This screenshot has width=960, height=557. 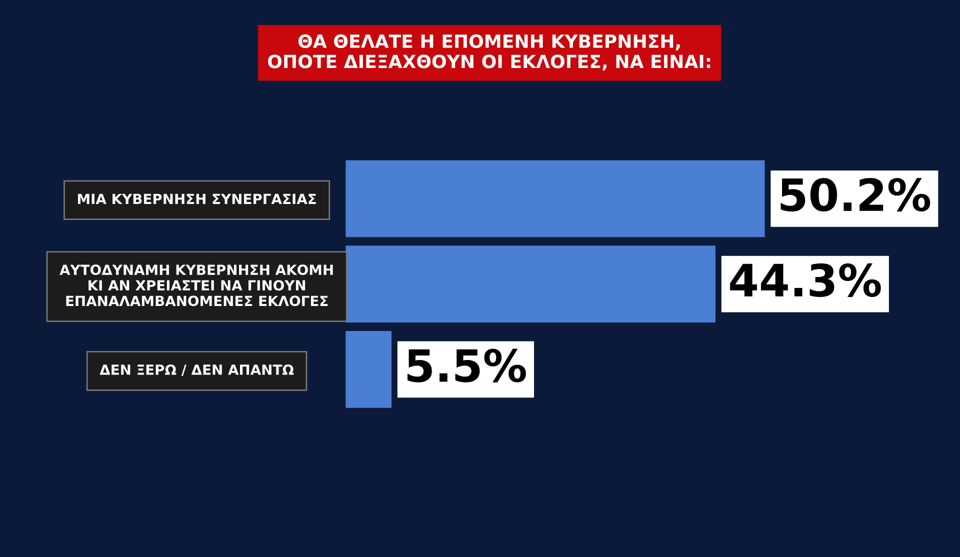 What do you see at coordinates (467, 365) in the screenshot?
I see `data-label: 5.5%` at bounding box center [467, 365].